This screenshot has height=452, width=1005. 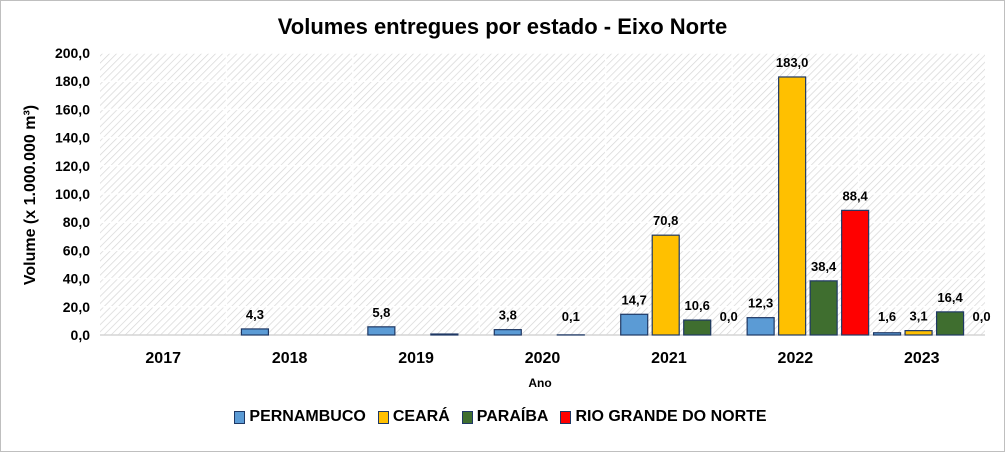 What do you see at coordinates (30, 195) in the screenshot?
I see `y-axis-label: Volume (x 1.000.000 m³)` at bounding box center [30, 195].